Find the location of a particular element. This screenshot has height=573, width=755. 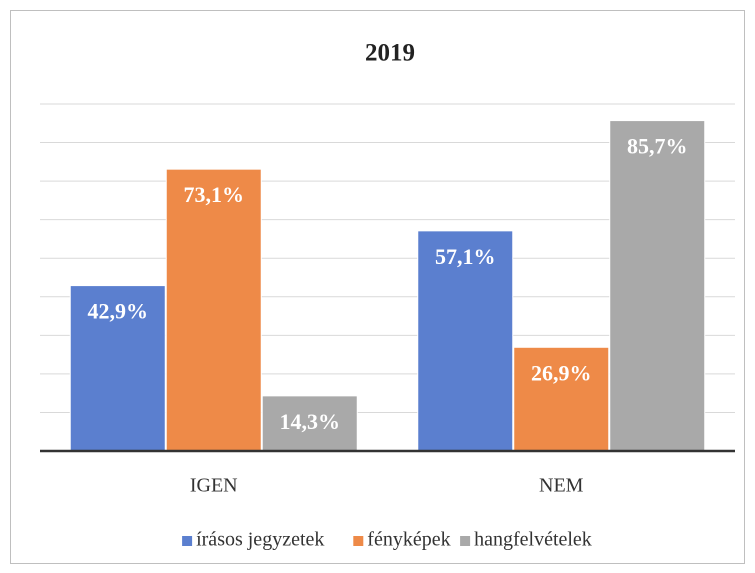

legend-label: fényképek is located at coordinates (408, 540).